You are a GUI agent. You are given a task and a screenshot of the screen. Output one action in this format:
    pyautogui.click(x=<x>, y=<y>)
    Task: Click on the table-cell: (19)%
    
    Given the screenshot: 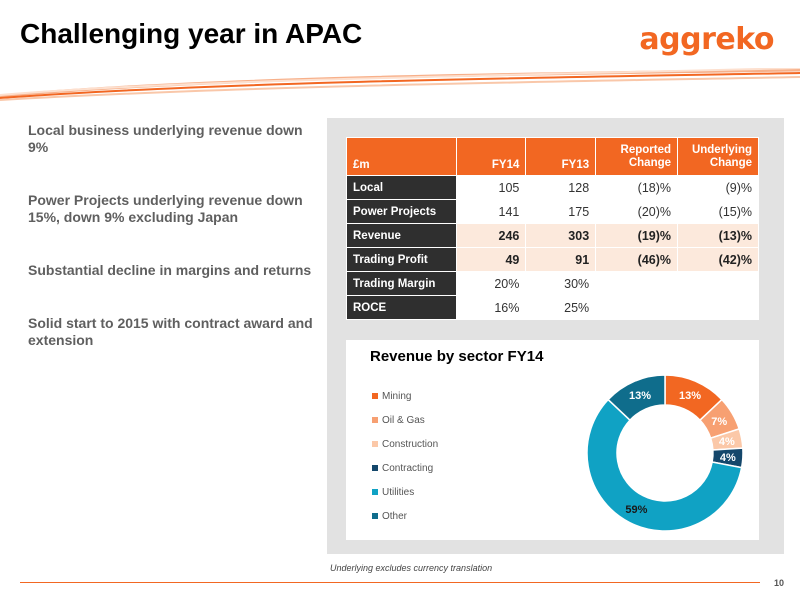 What is the action you would take?
    pyautogui.click(x=637, y=235)
    